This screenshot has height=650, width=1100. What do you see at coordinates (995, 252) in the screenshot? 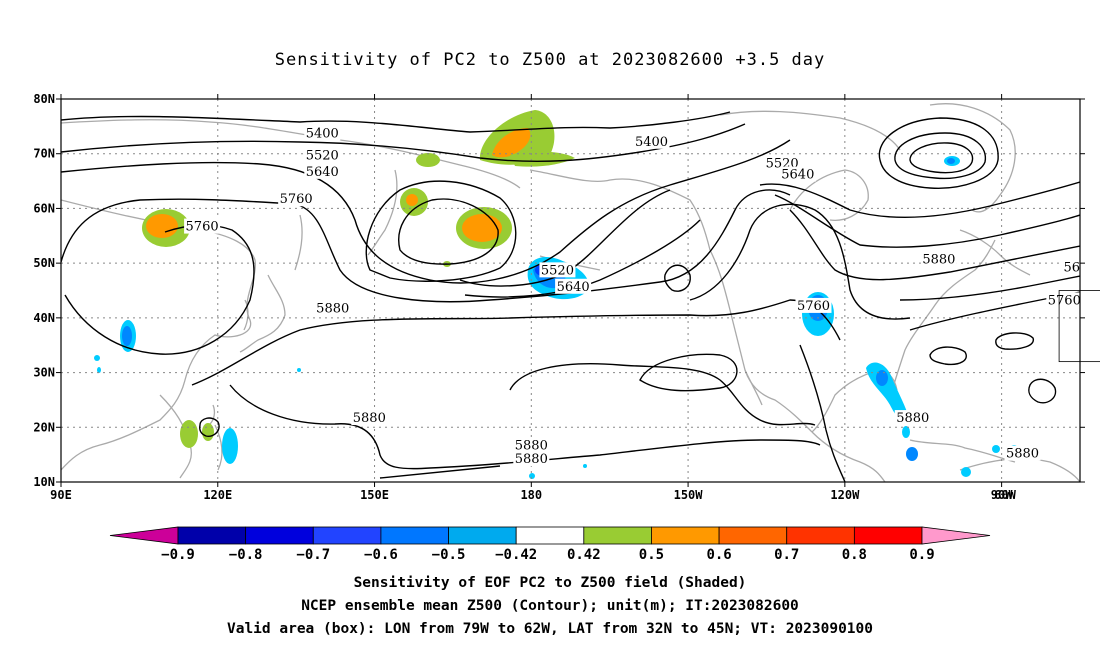
I see `coastline-labrador` at bounding box center [995, 252].